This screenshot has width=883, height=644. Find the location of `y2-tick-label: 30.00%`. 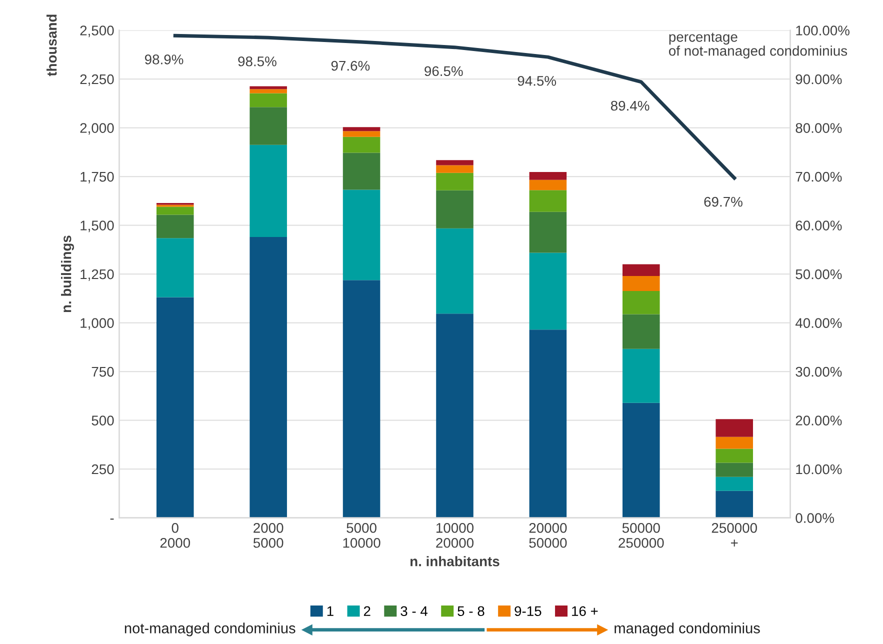

y2-tick-label: 30.00% is located at coordinates (819, 371).